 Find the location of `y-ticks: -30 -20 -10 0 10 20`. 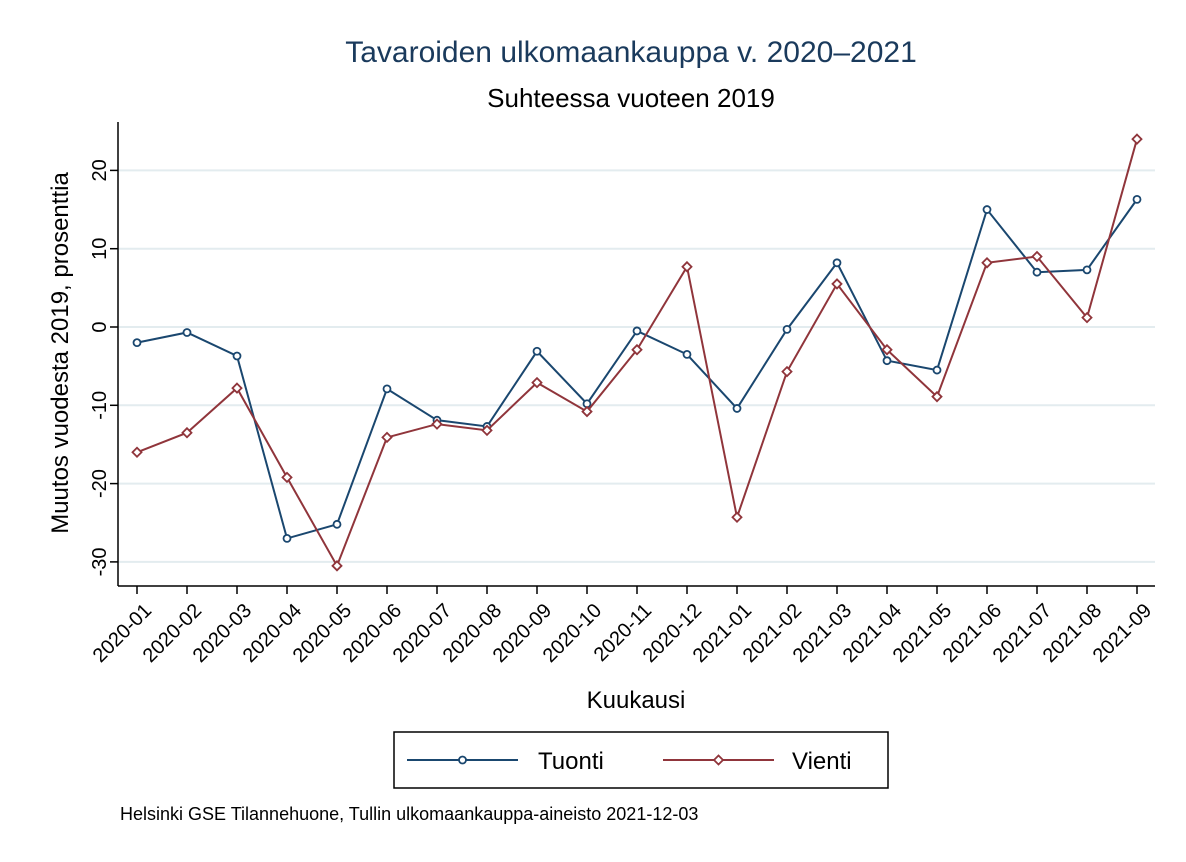

y-ticks: -30 -20 -10 0 10 20 is located at coordinates (103, 367).